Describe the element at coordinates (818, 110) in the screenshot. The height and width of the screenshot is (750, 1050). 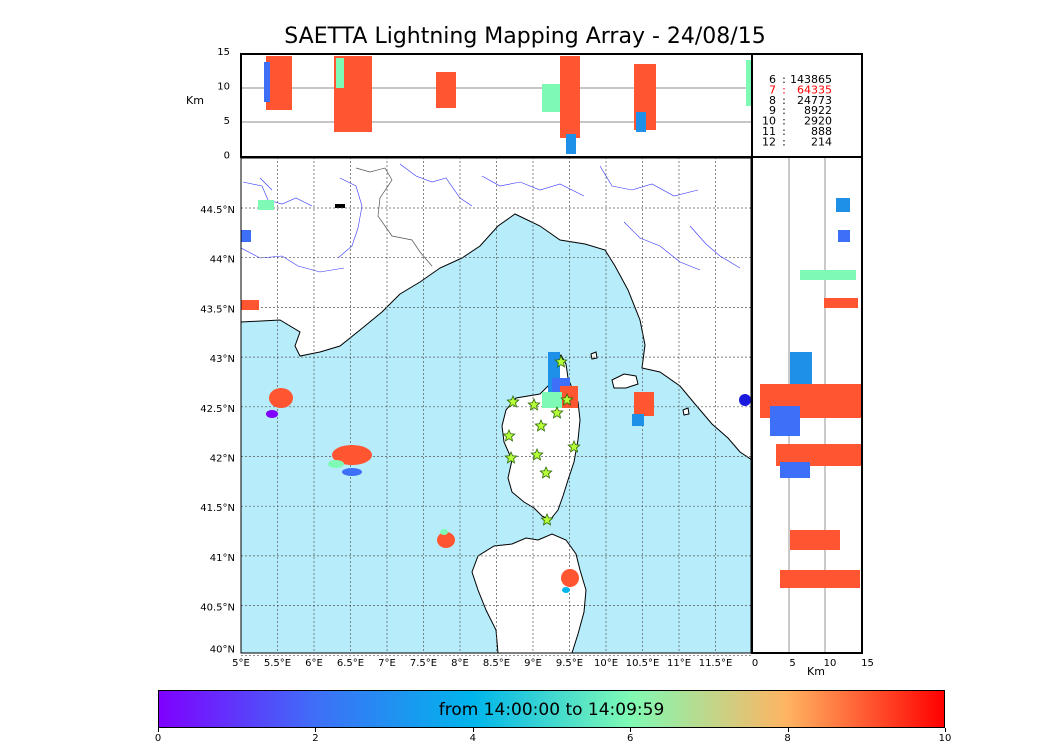
I see `source-count: 8922` at that location.